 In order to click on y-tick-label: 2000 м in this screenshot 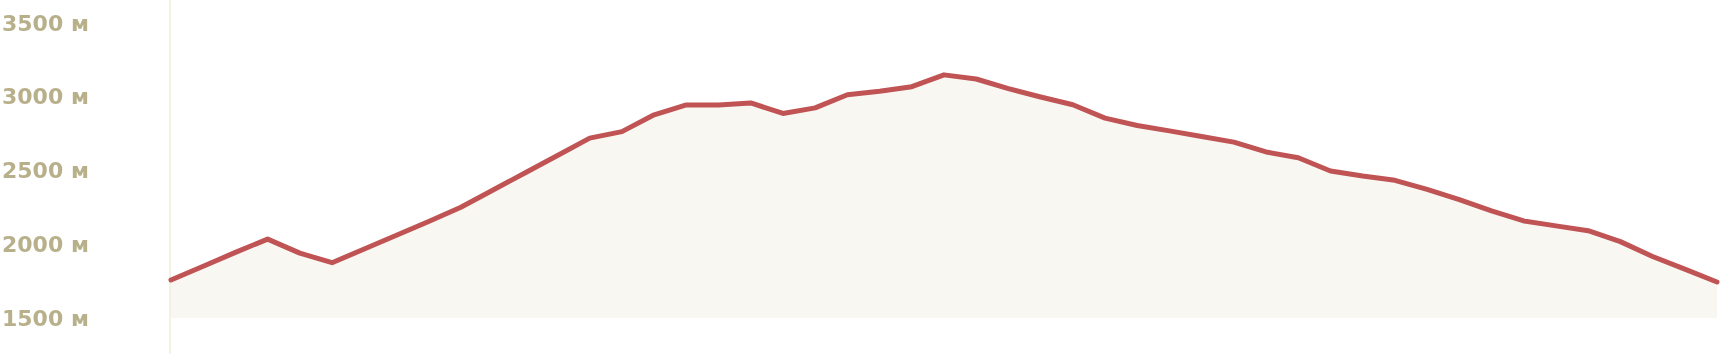, I will do `click(45, 244)`.